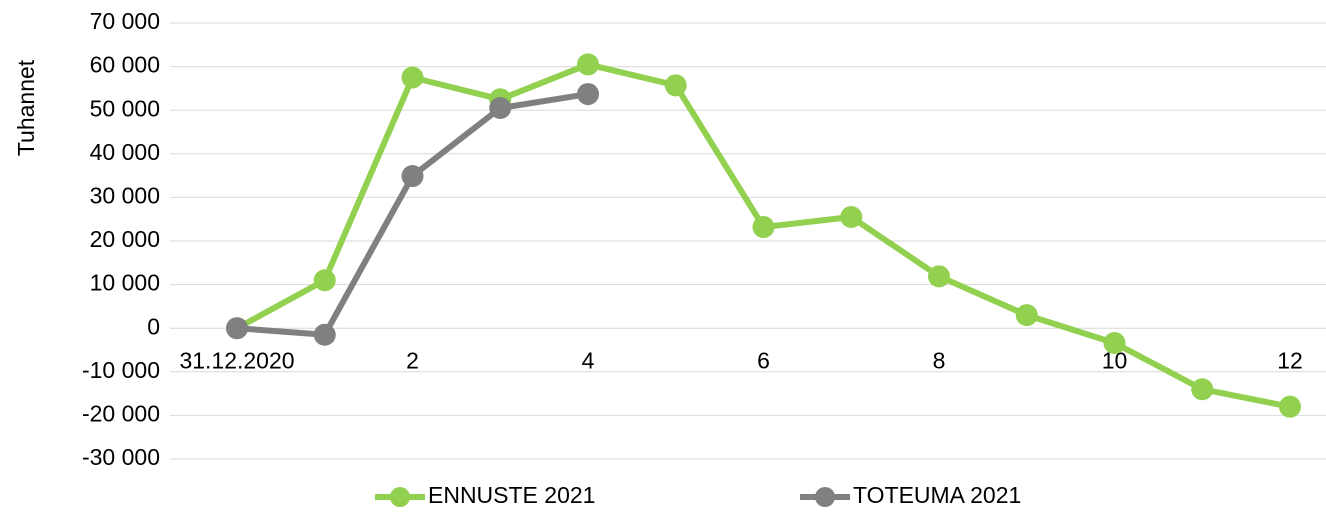  Describe the element at coordinates (121, 370) in the screenshot. I see `y-tick-label: -10 000` at that location.